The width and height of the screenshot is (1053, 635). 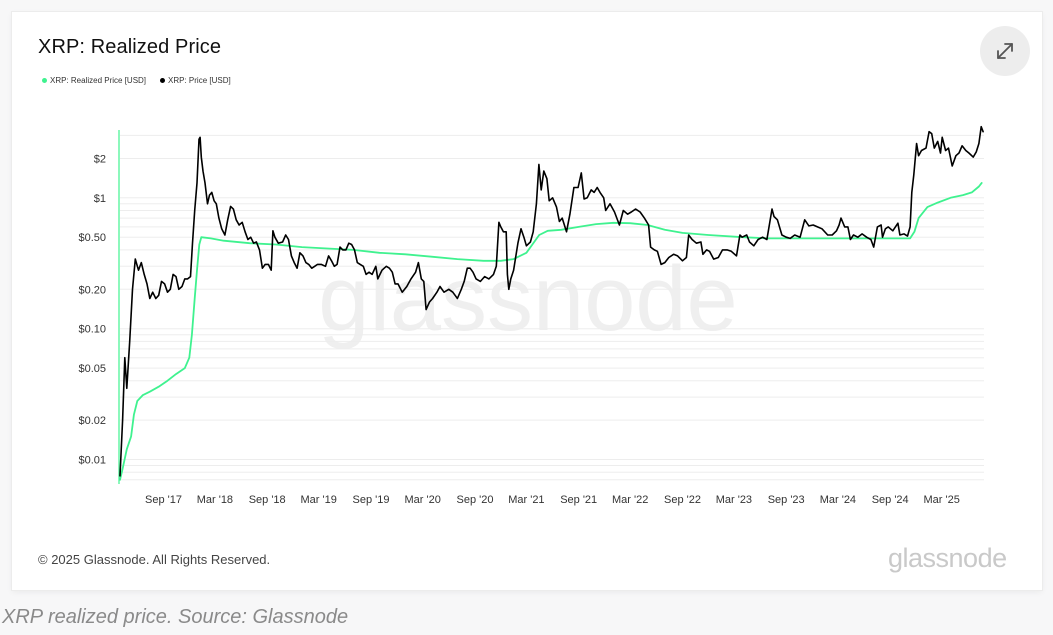 What do you see at coordinates (682, 500) in the screenshot?
I see `x-tick-label: Sep '22` at bounding box center [682, 500].